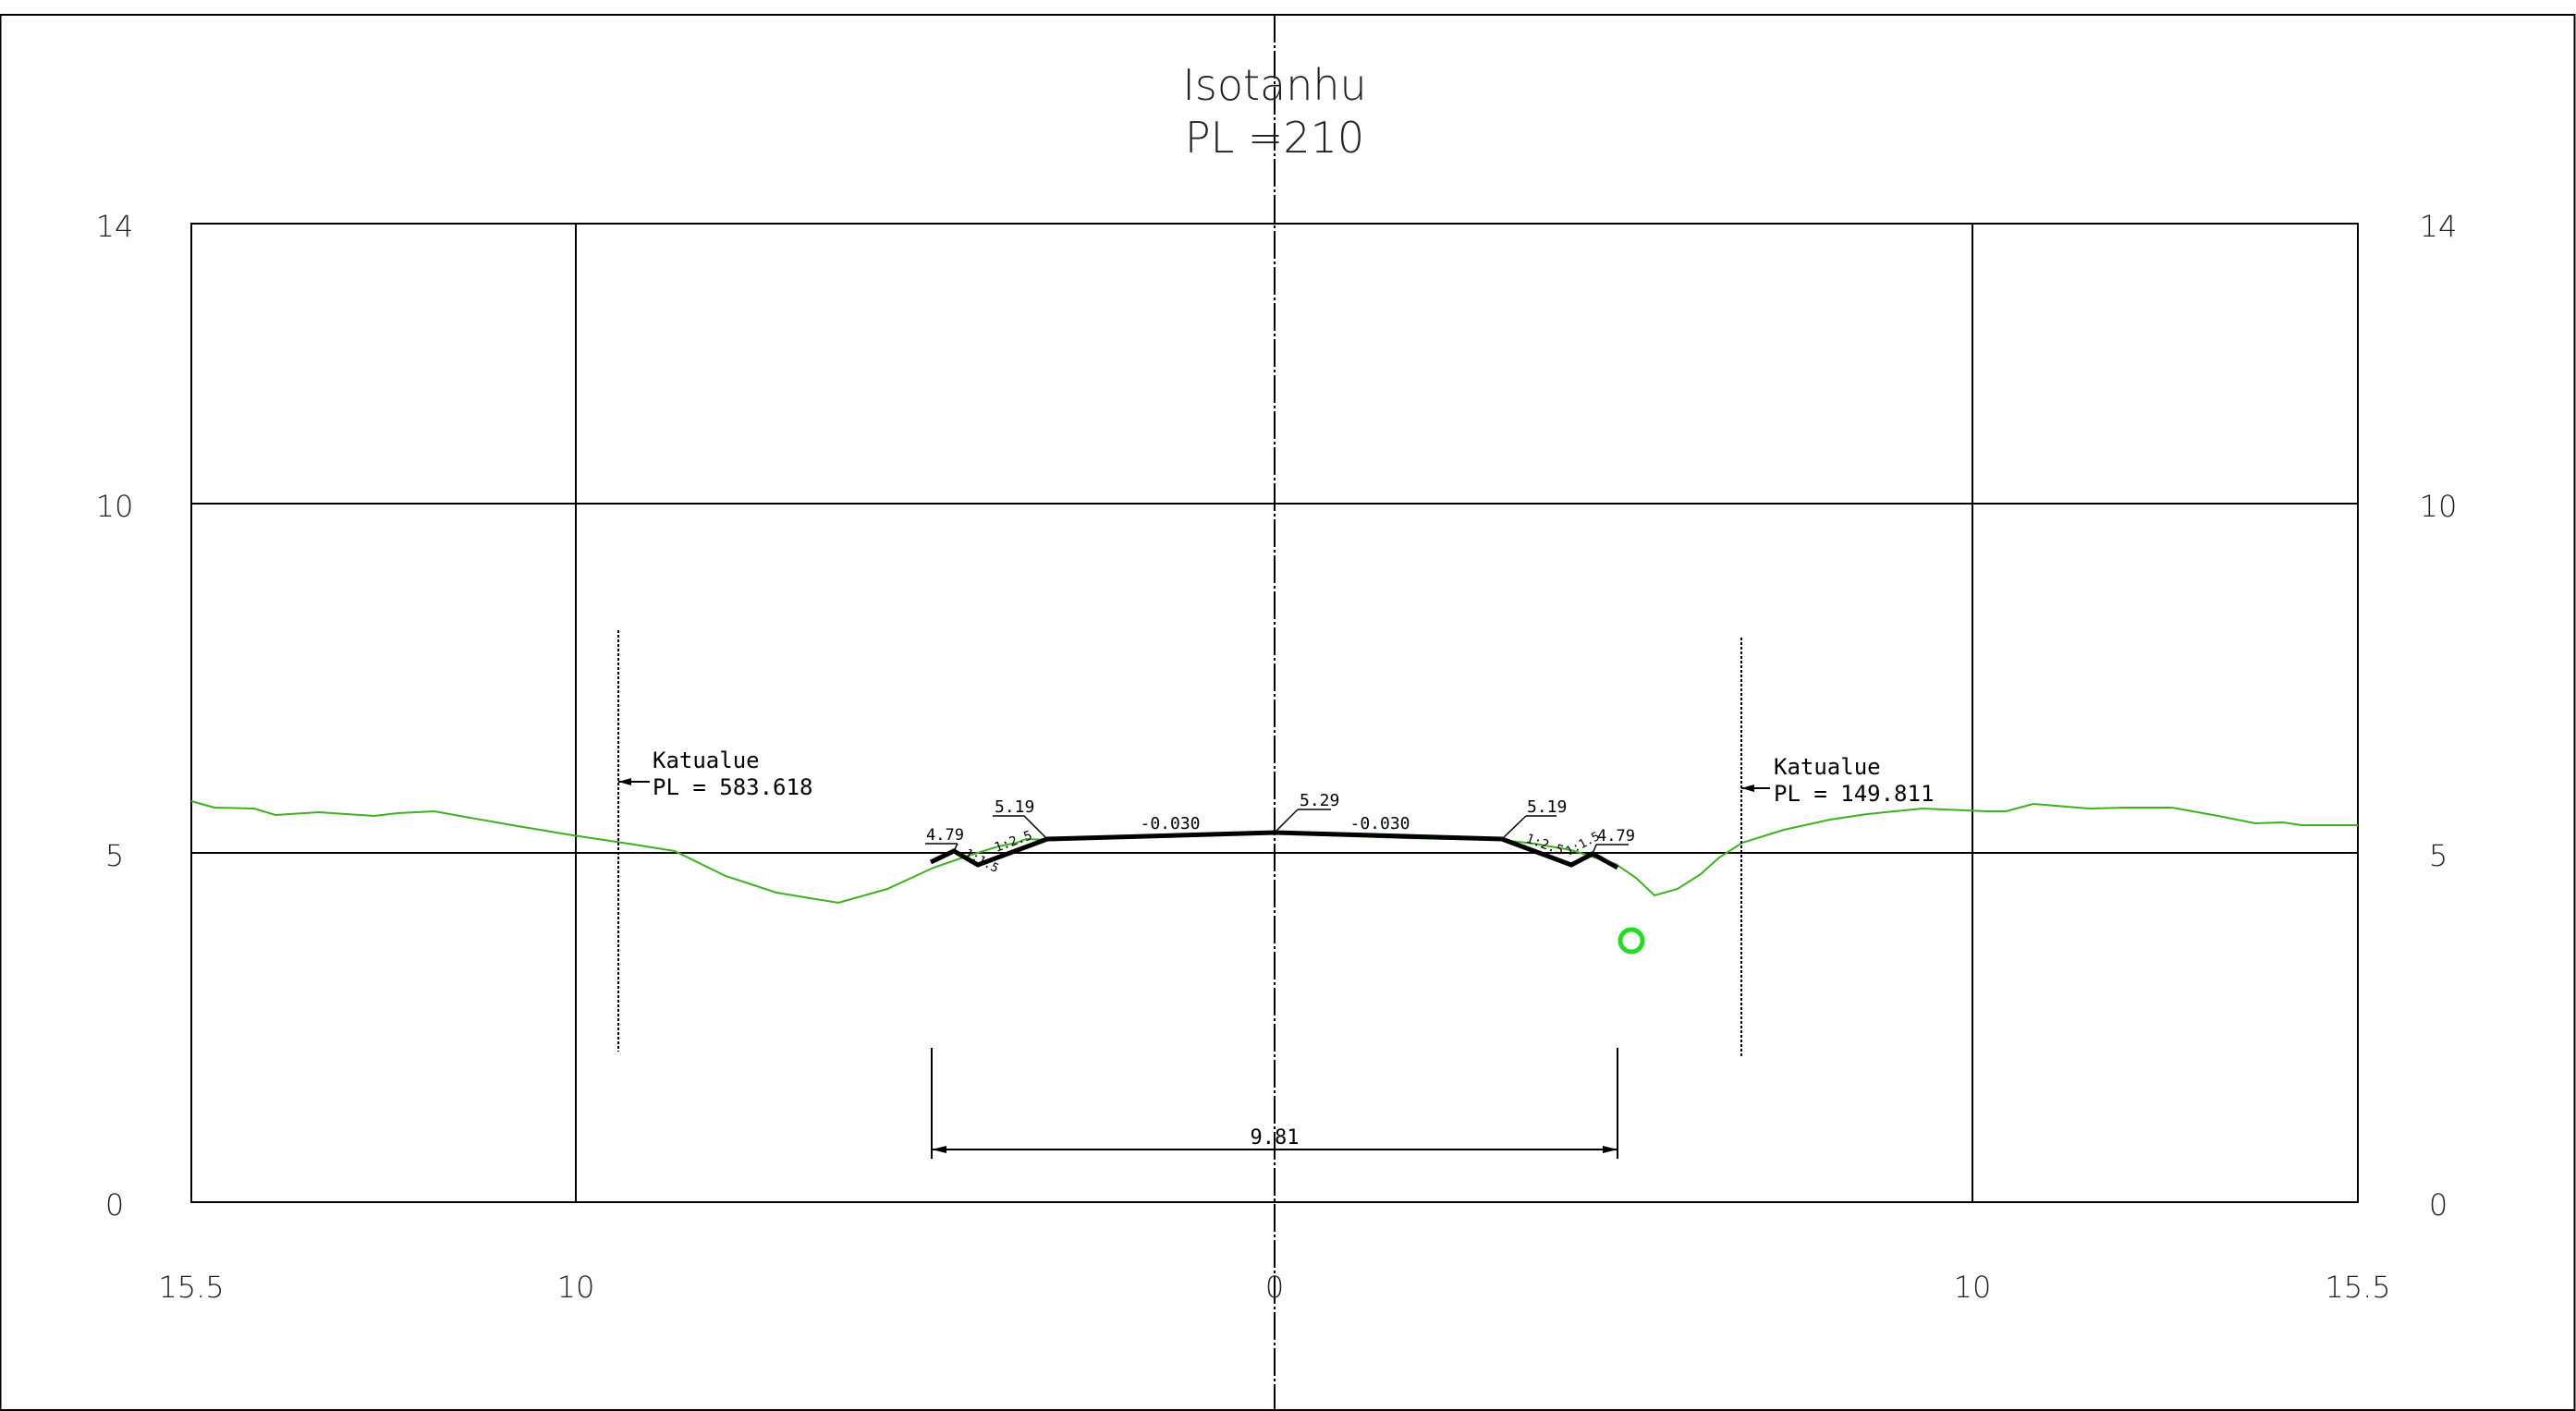  I want to click on center-elev-leader, so click(1286, 821).